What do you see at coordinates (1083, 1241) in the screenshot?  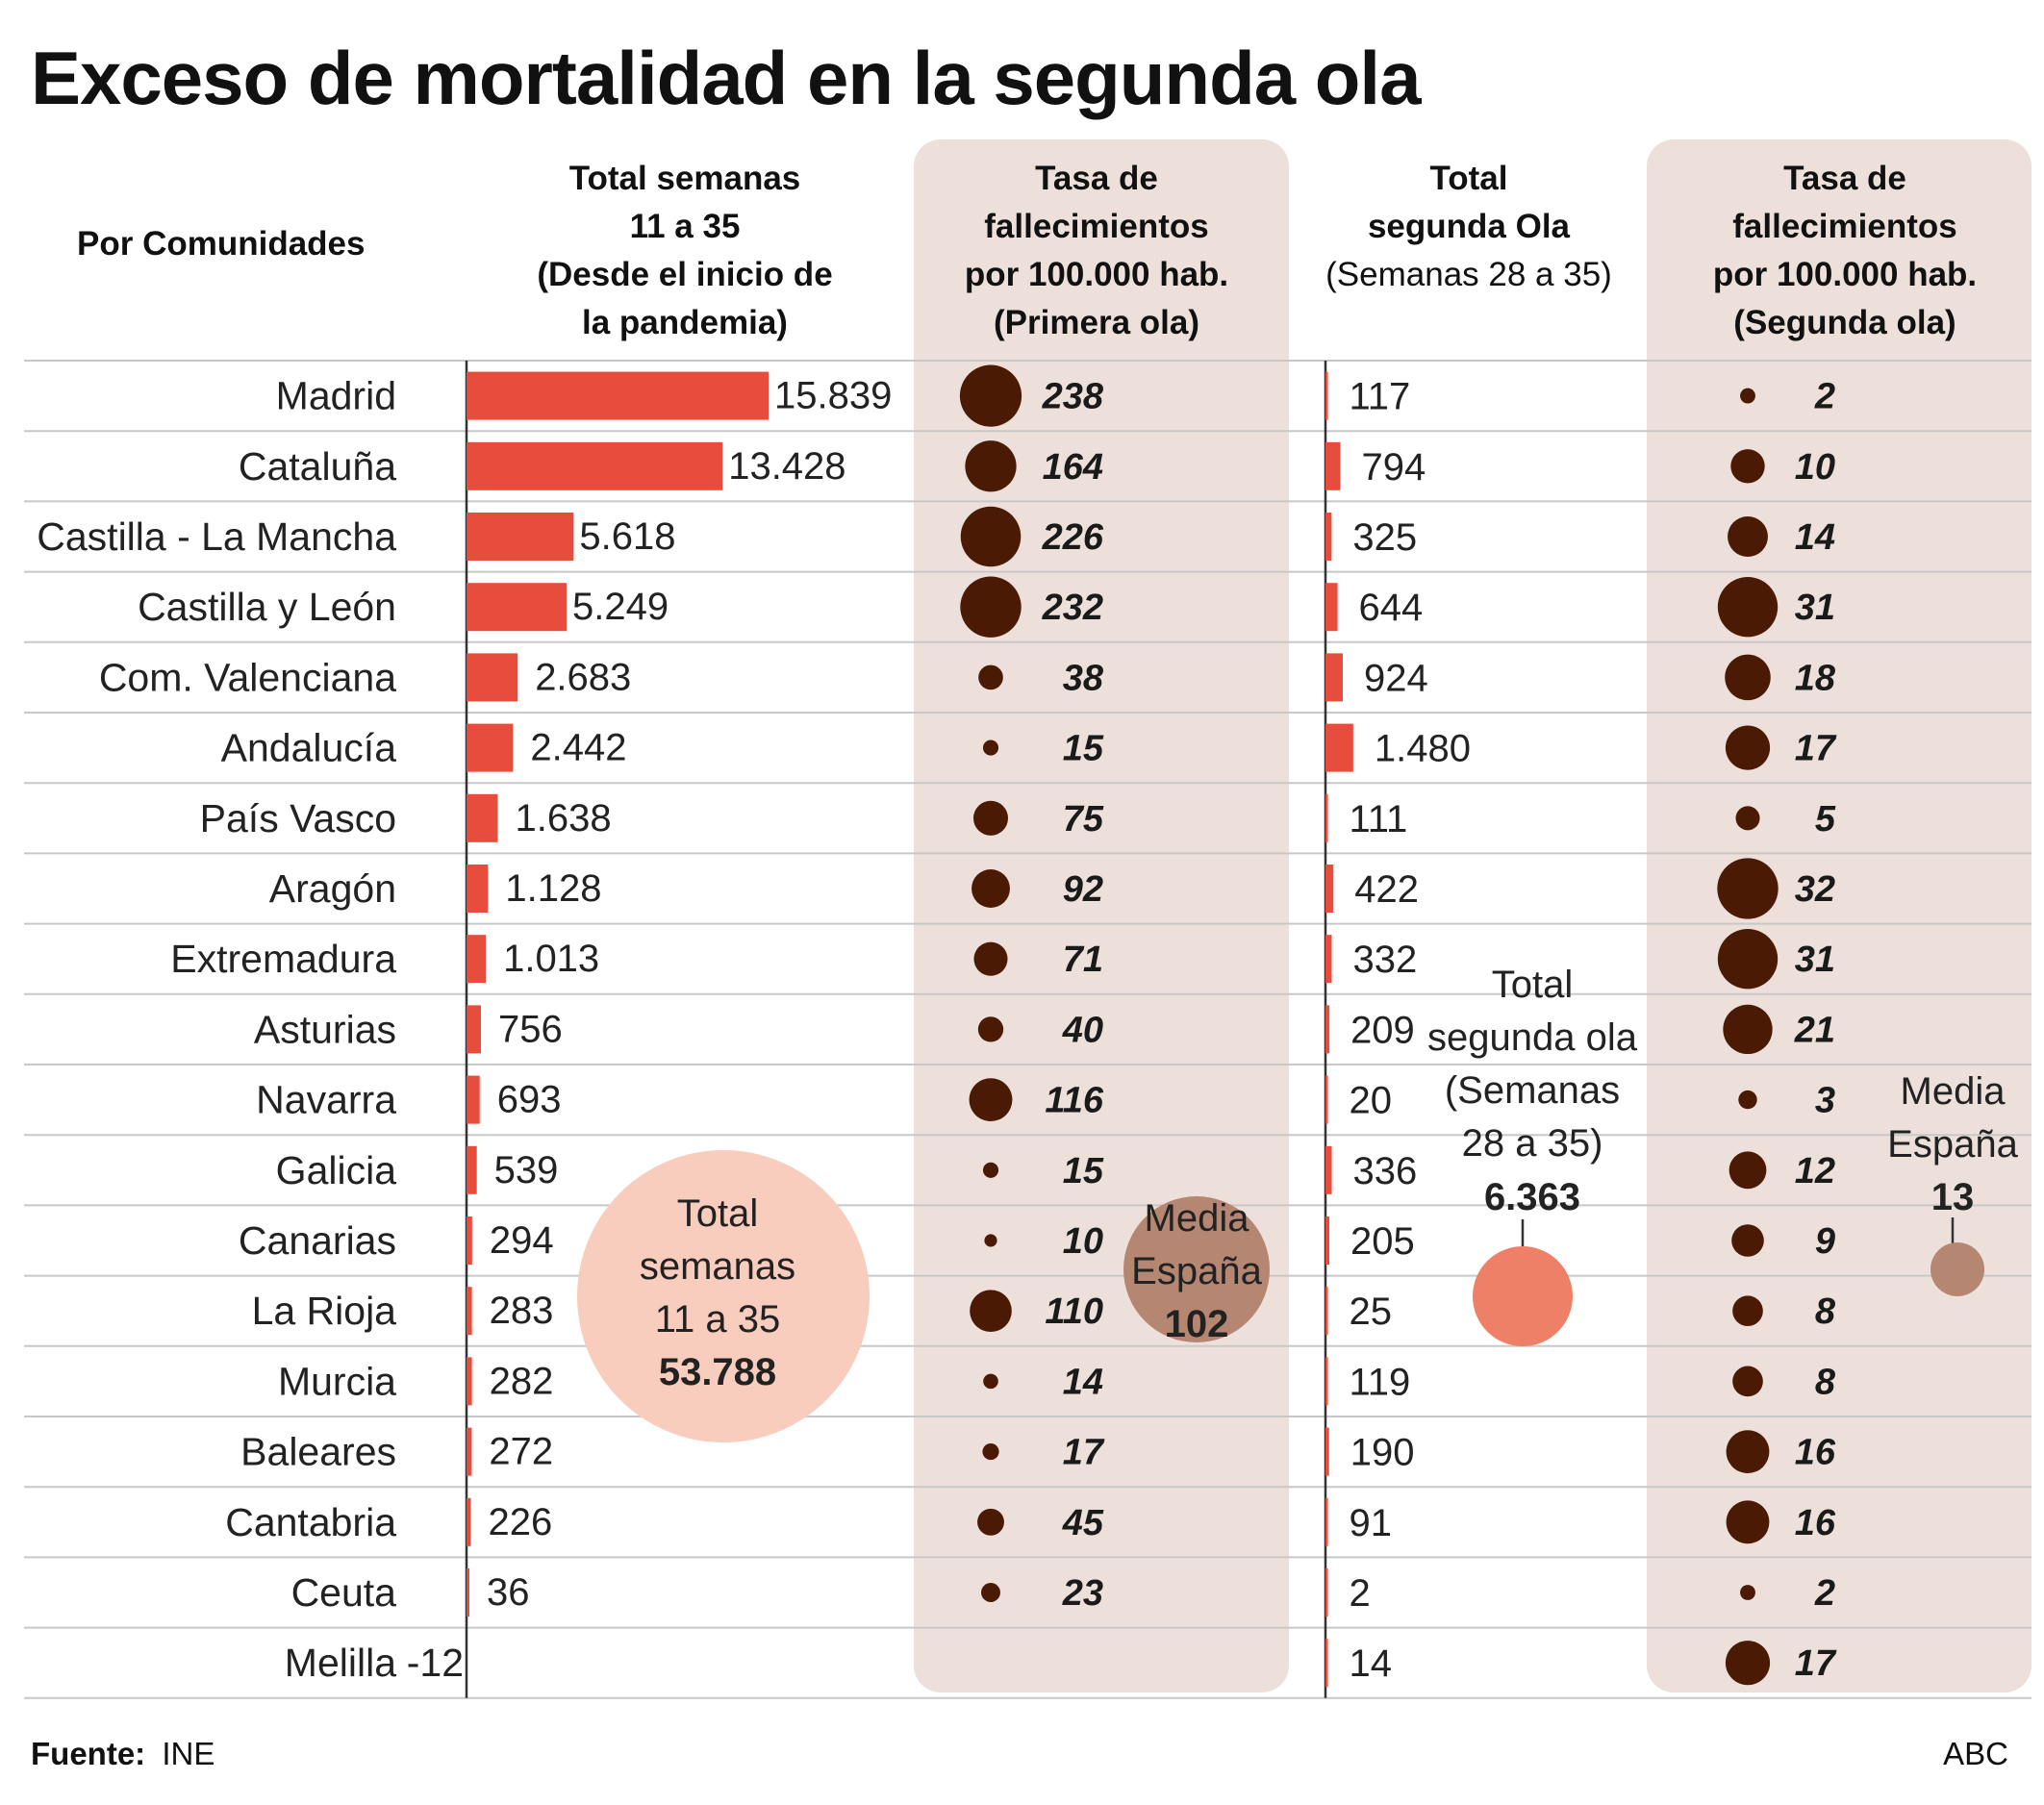 I see `rate-first-value: 10` at bounding box center [1083, 1241].